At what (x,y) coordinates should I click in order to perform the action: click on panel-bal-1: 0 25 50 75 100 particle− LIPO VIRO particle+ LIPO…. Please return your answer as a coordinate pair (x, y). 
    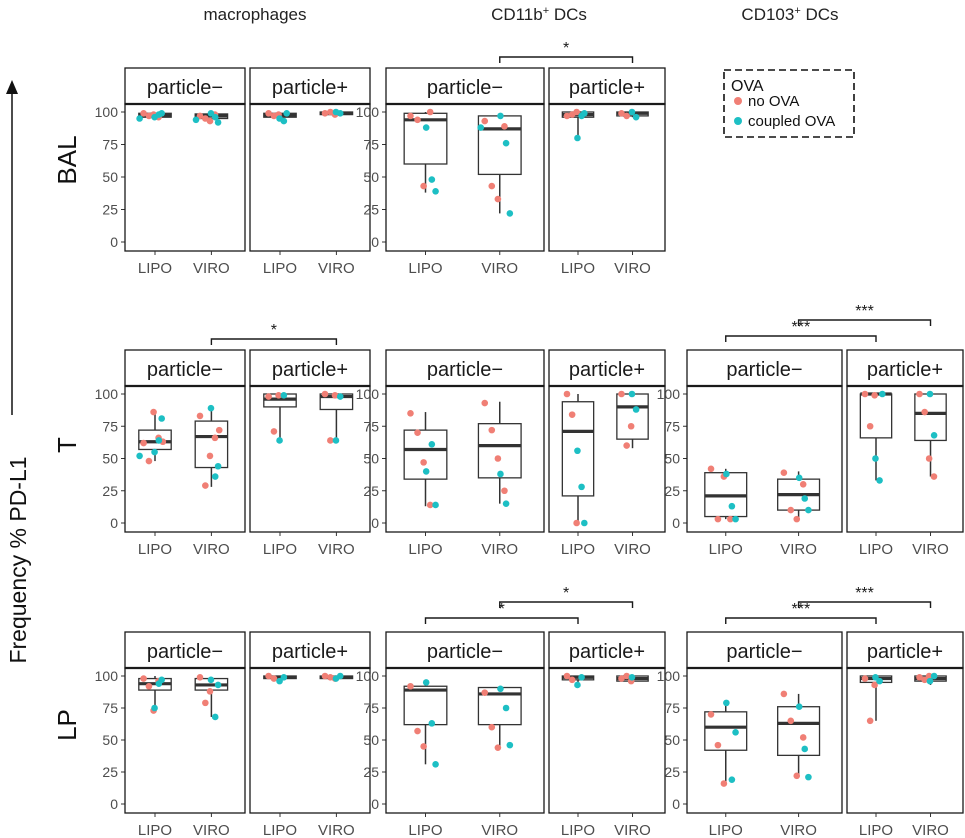
    Looking at the image, I should click on (511, 158).